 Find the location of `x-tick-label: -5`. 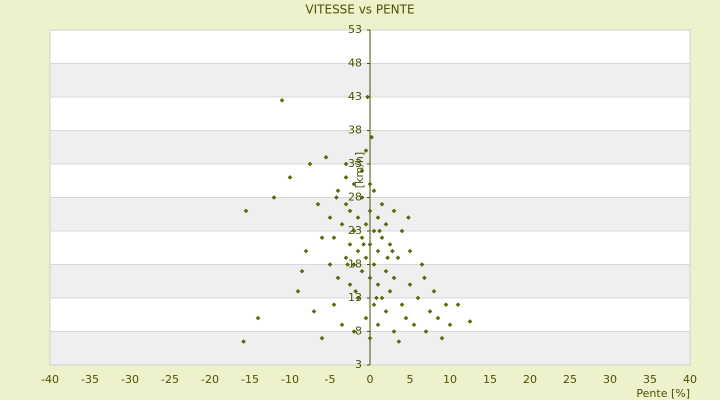

x-tick-label: -5 is located at coordinates (330, 379).